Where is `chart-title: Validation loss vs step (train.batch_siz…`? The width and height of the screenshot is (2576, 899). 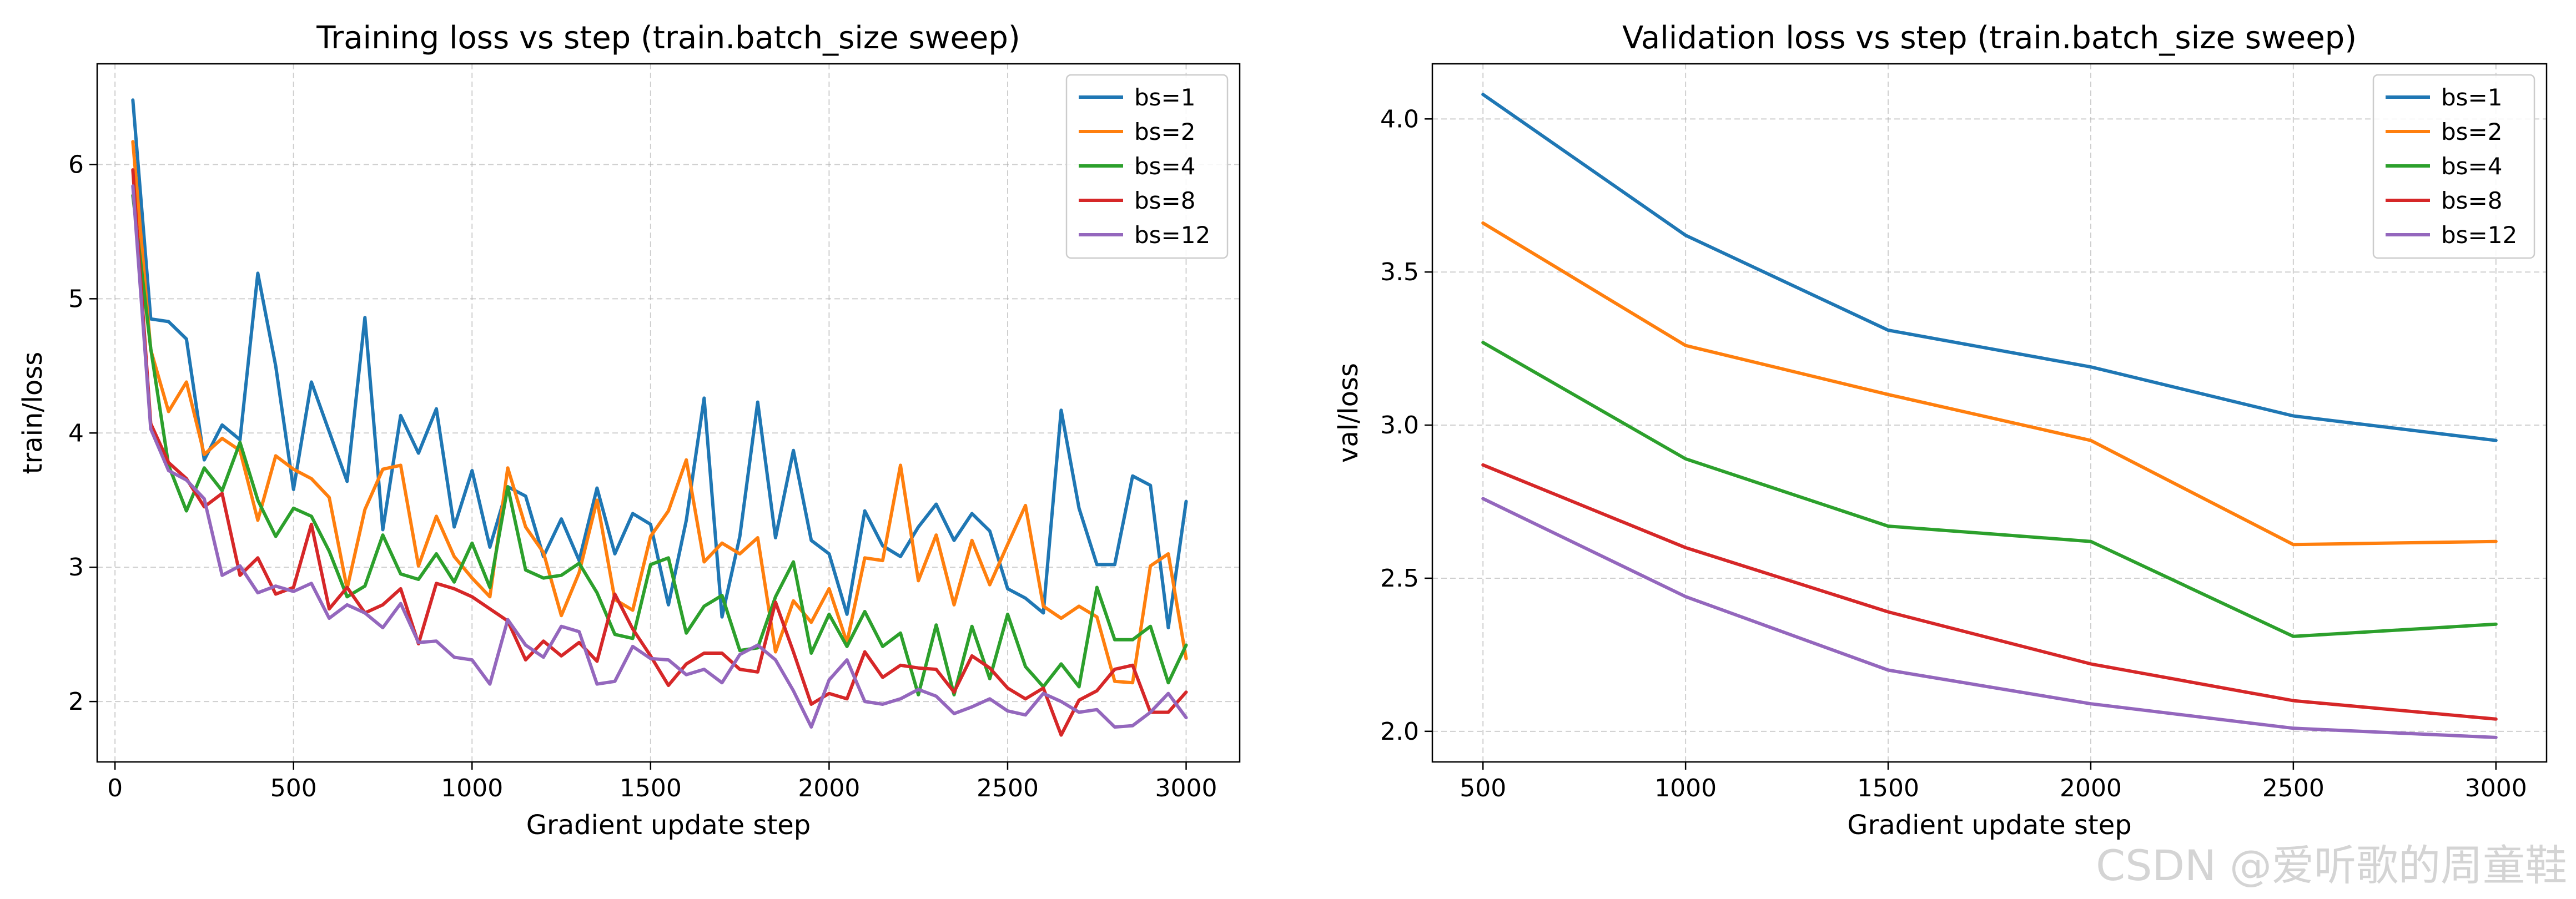
chart-title: Validation loss vs step (train.batch_siz… is located at coordinates (1990, 38).